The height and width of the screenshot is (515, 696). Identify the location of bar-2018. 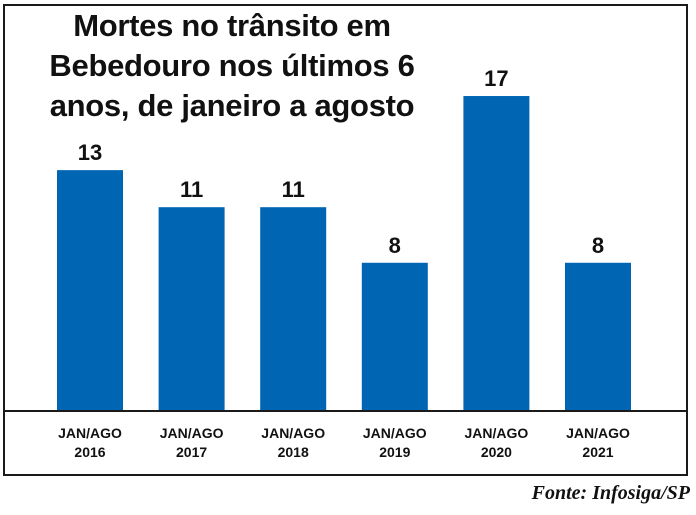
(293, 309).